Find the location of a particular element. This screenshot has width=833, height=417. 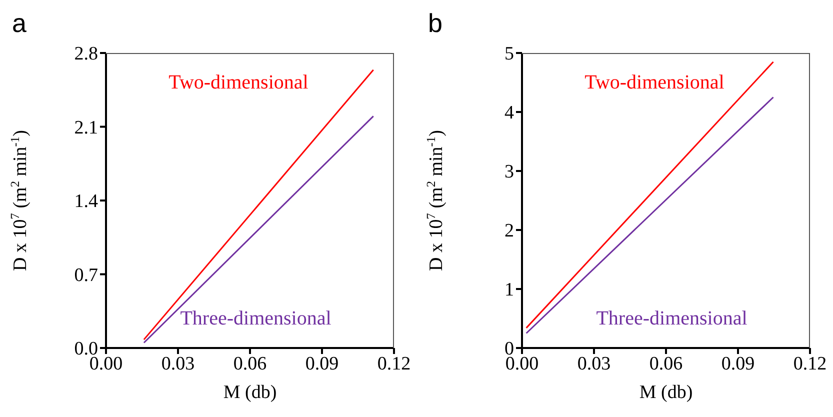

y-tick-label: 2.1 is located at coordinates (86, 127).